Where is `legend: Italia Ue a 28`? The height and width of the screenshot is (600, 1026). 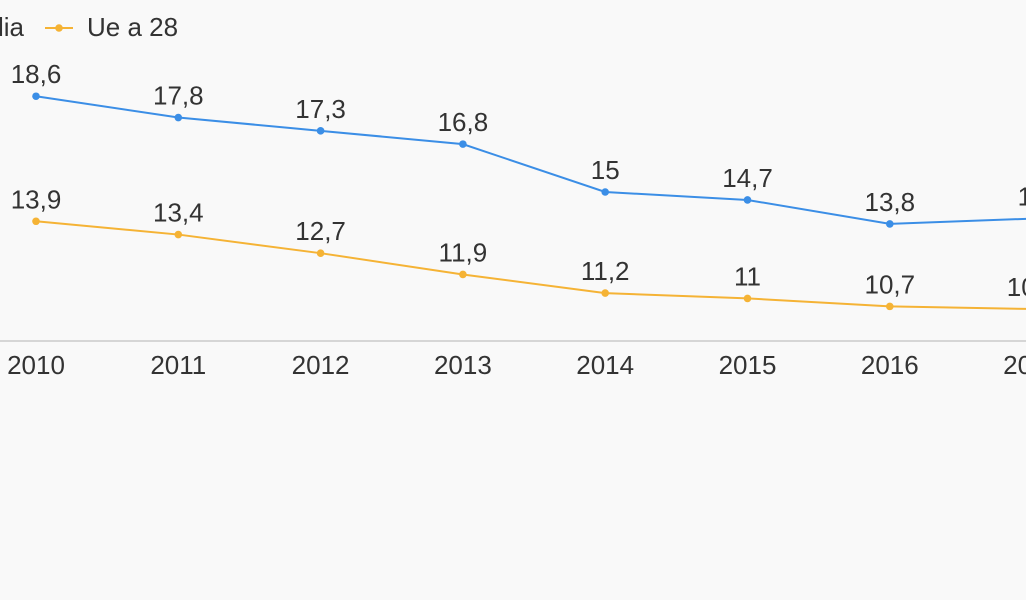
legend: Italia Ue a 28 is located at coordinates (89, 27).